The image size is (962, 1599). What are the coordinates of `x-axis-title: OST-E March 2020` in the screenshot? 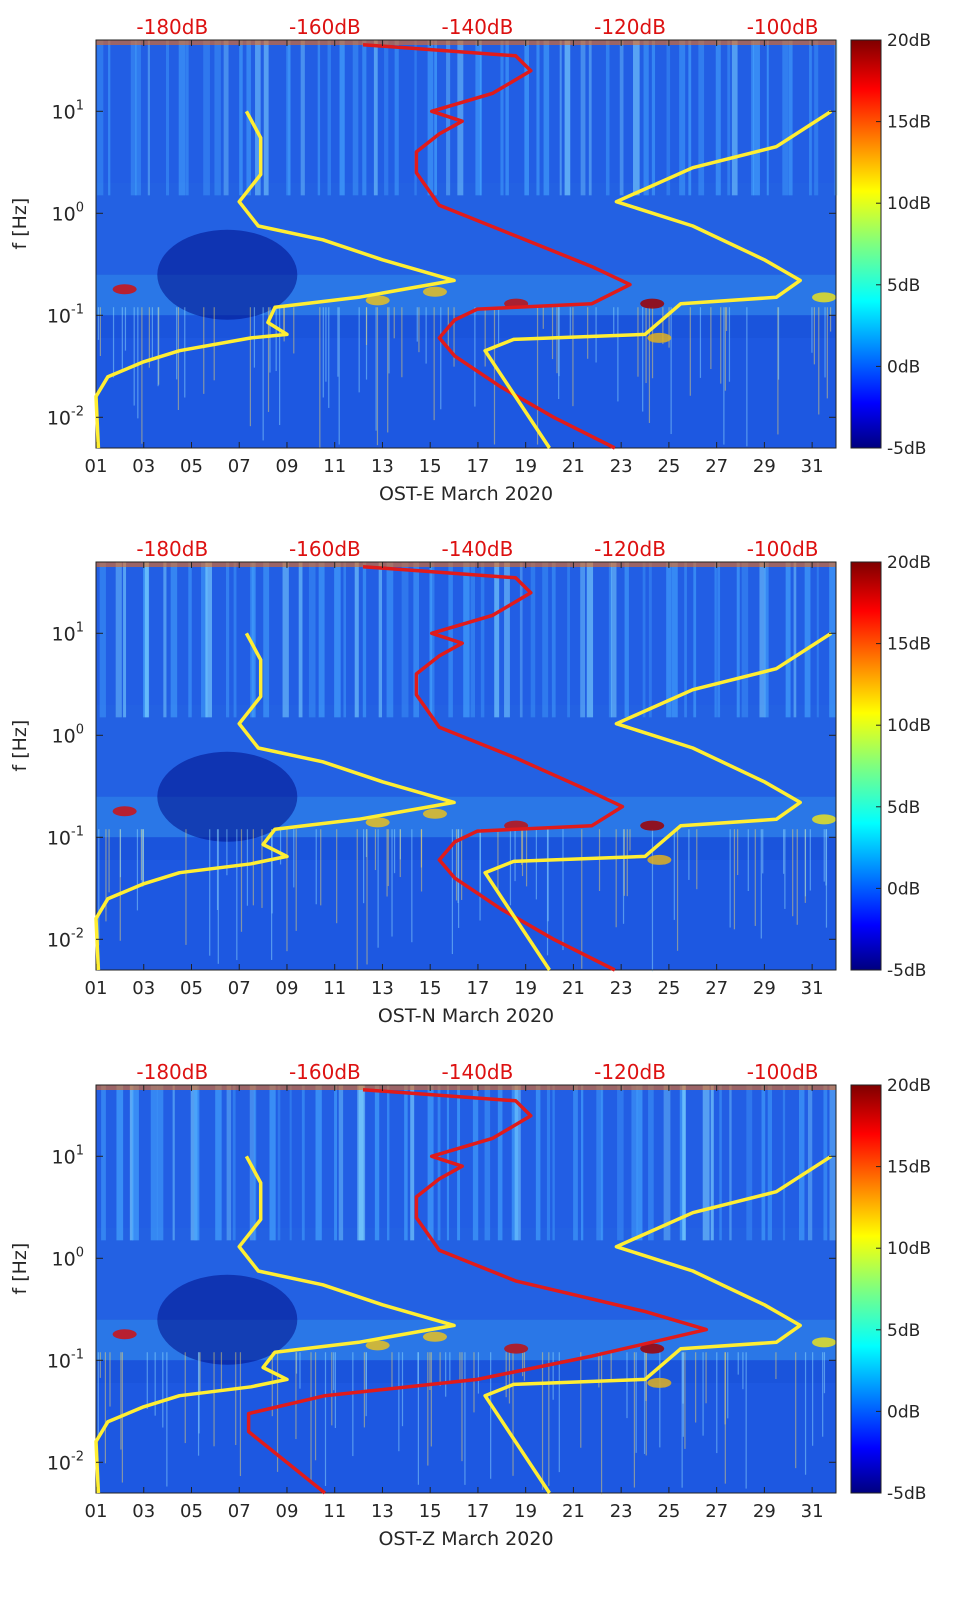 It's located at (466, 494).